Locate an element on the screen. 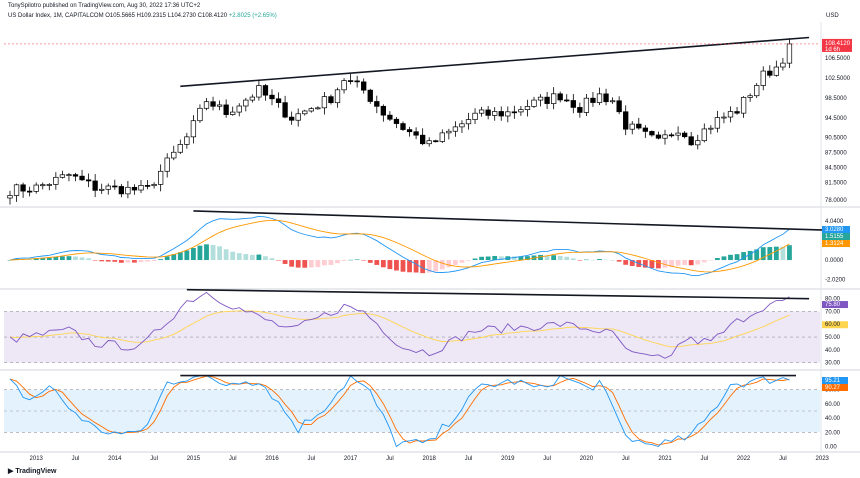 The image size is (860, 478). macd-value-label: 1.3124 is located at coordinates (834, 244).